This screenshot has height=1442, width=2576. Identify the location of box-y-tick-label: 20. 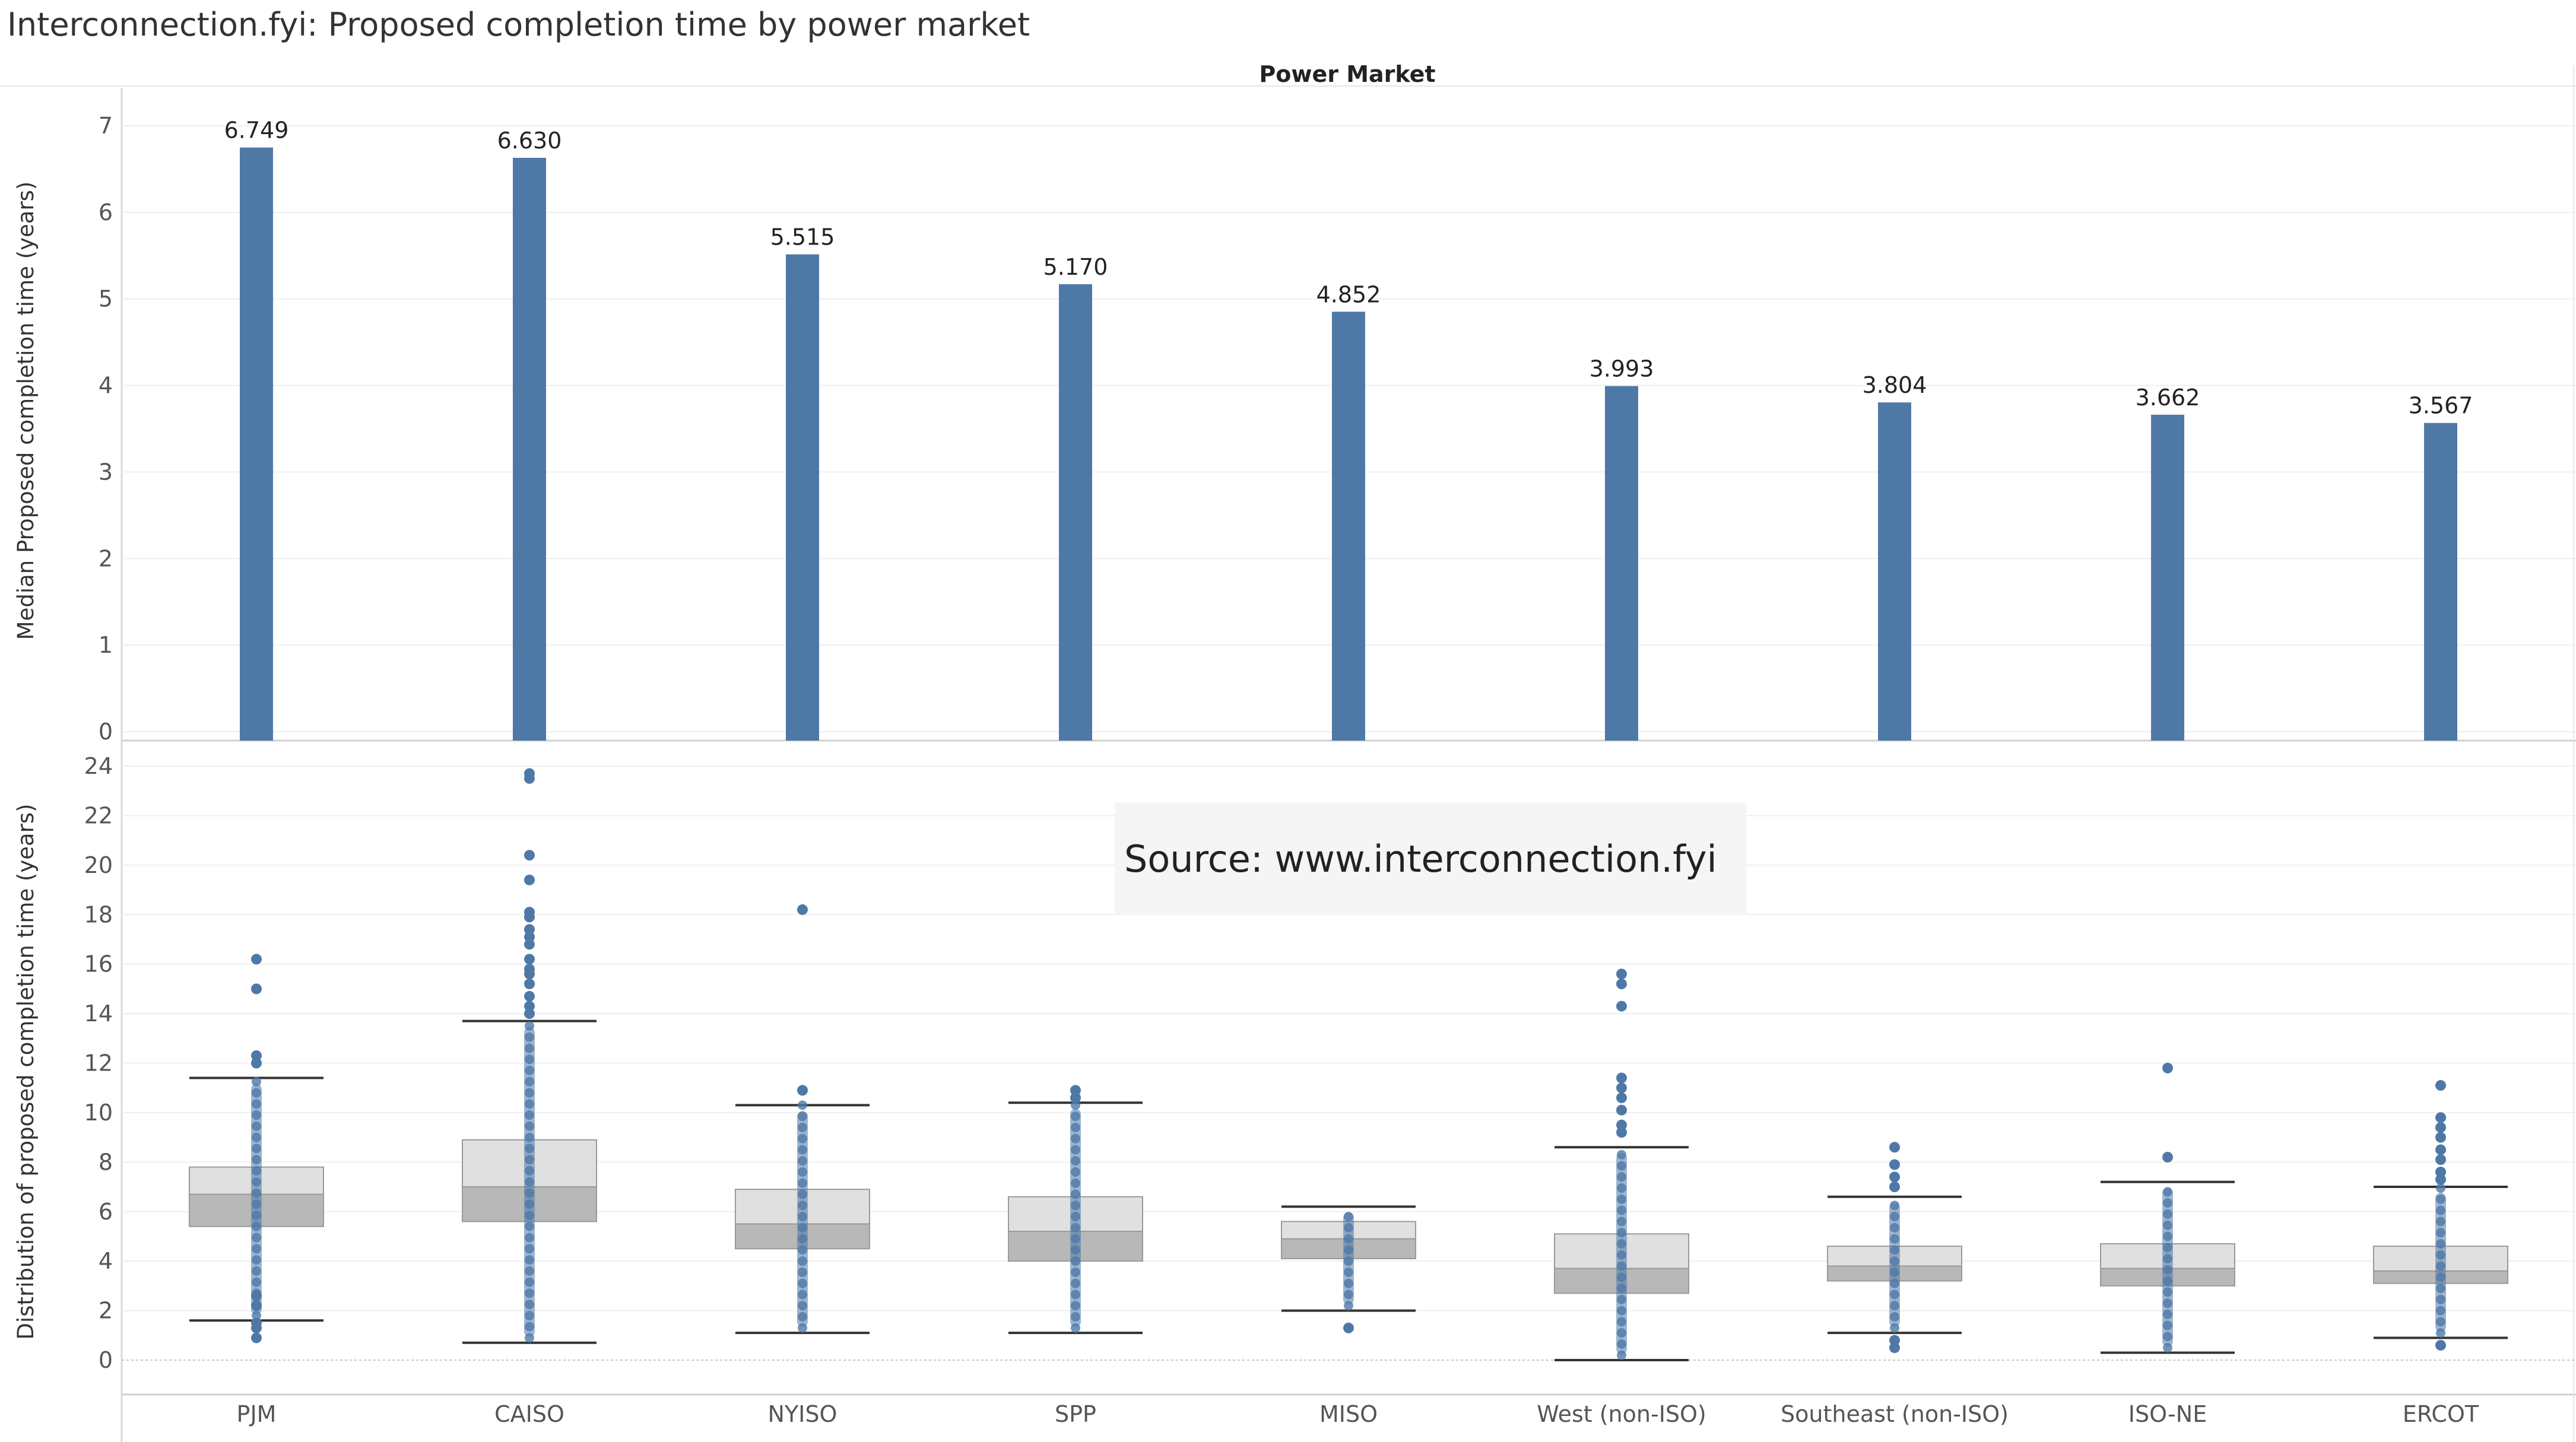
(98, 865).